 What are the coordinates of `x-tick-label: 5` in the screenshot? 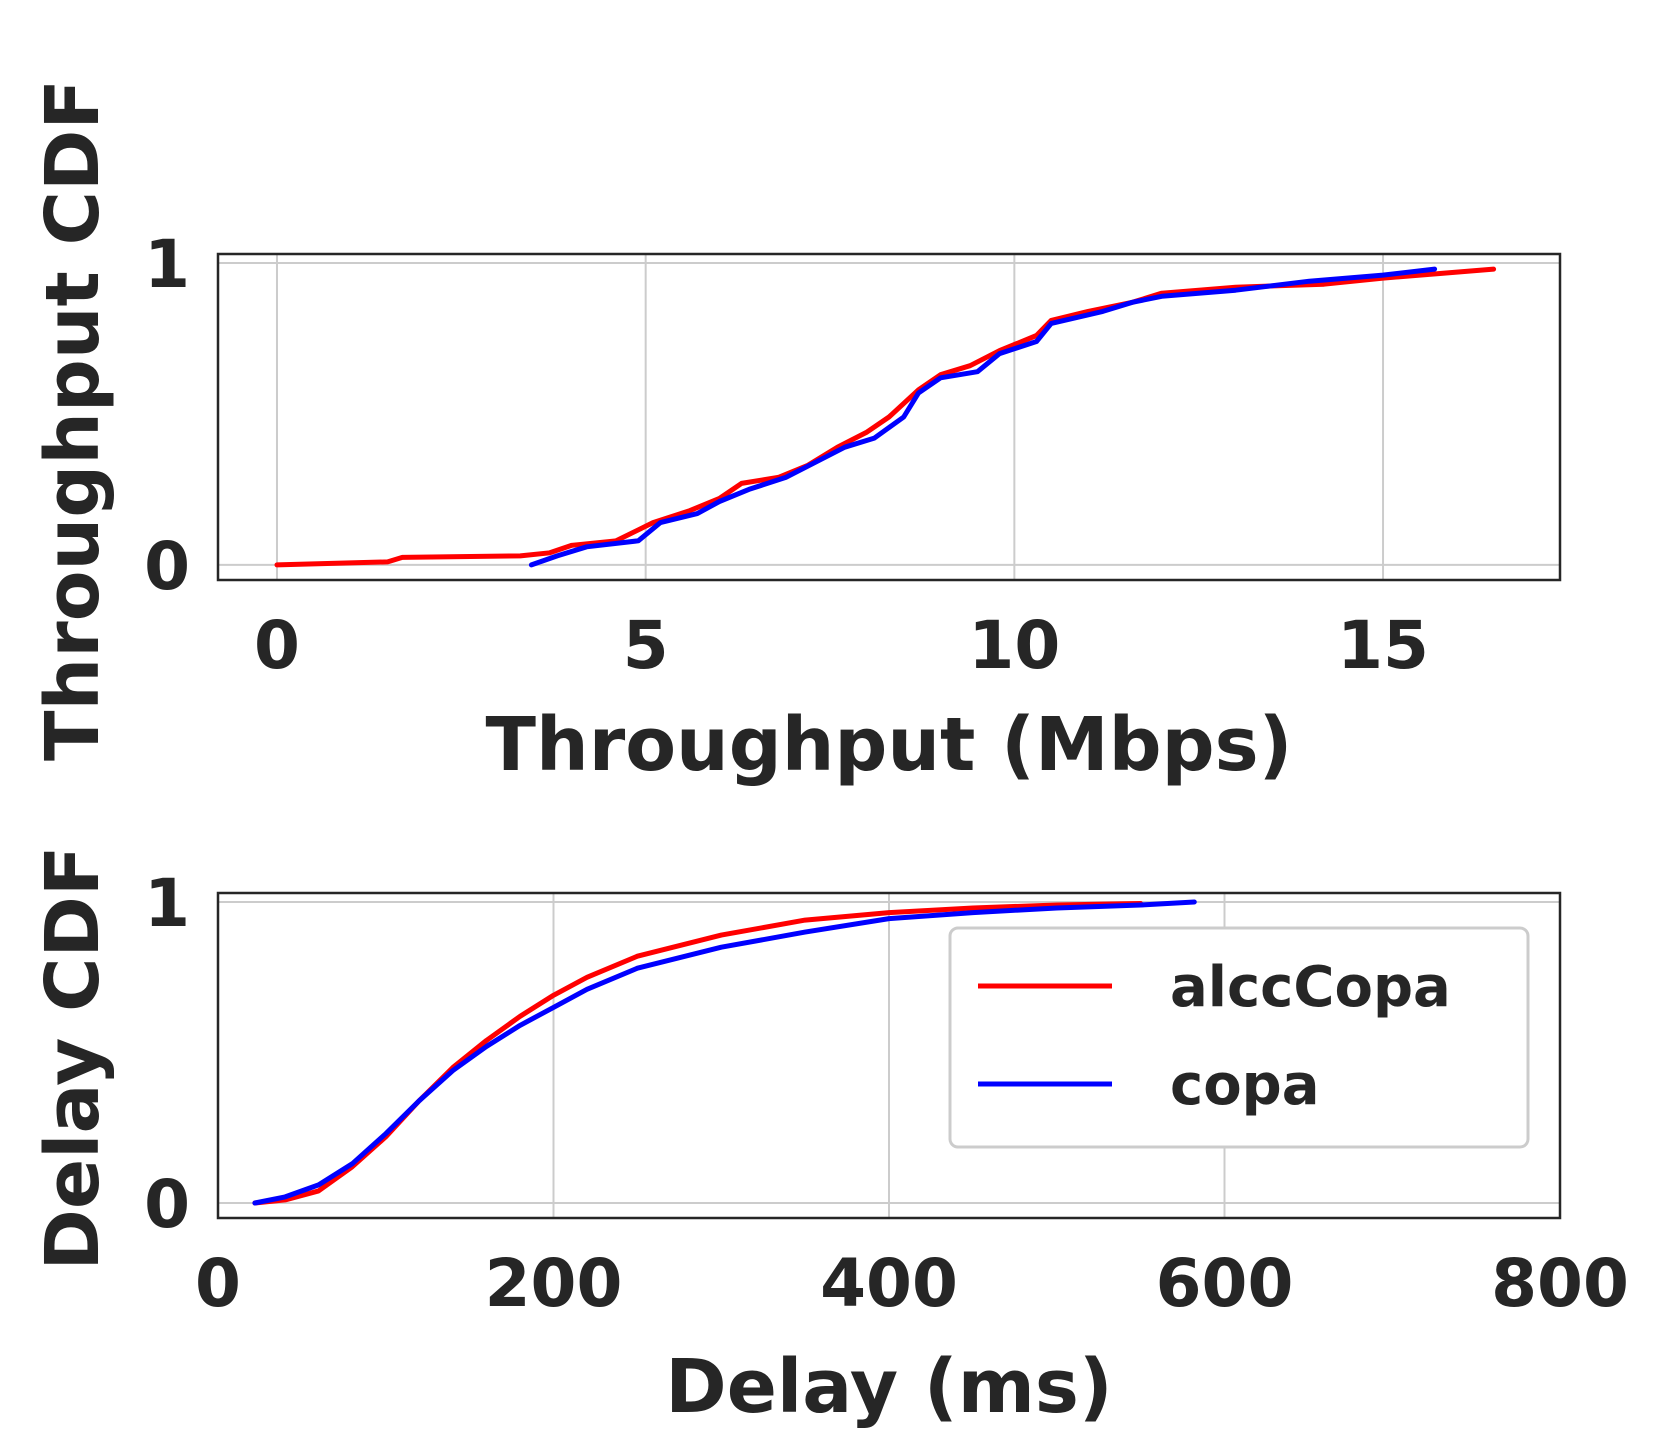 It's located at (646, 645).